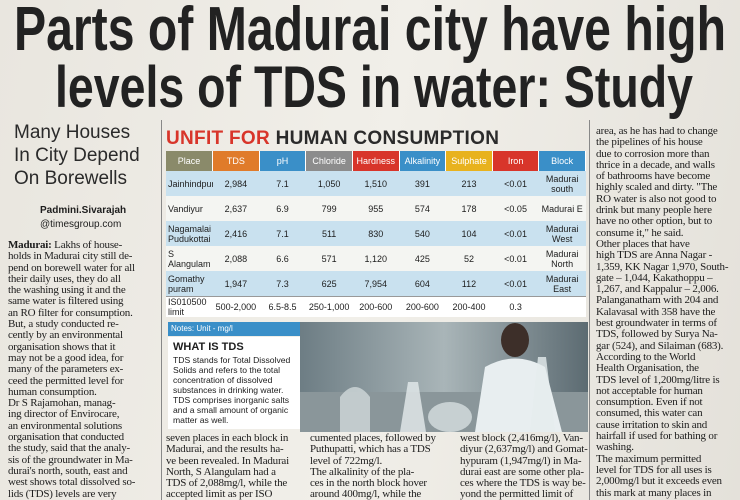 The height and width of the screenshot is (500, 740). What do you see at coordinates (219, 494) in the screenshot?
I see `text-line: accepted limit as per ISO` at bounding box center [219, 494].